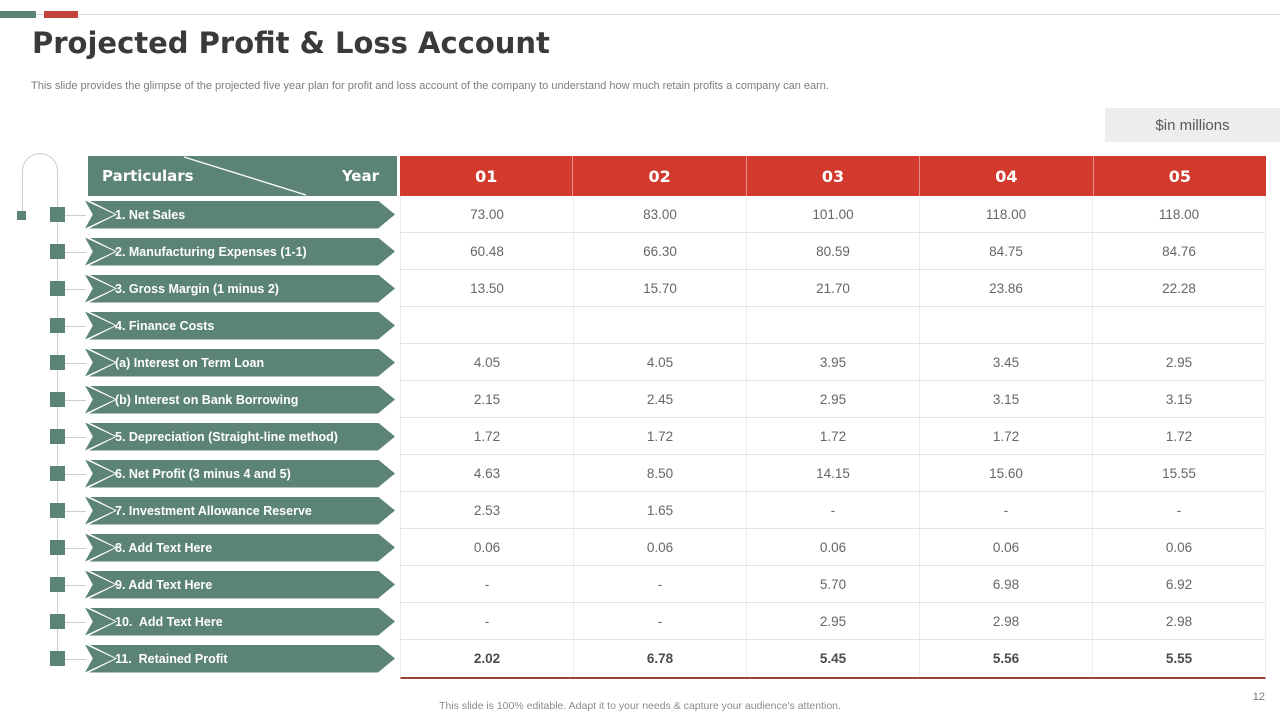 The height and width of the screenshot is (720, 1280). What do you see at coordinates (833, 362) in the screenshot?
I see `table-row: 4.05 4.05 3.95 3.45 2.95` at bounding box center [833, 362].